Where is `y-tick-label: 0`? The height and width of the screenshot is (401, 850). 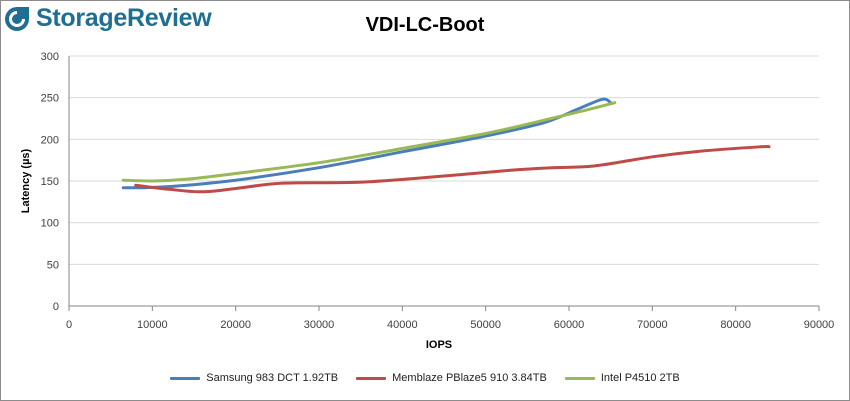
y-tick-label: 0 is located at coordinates (56, 307).